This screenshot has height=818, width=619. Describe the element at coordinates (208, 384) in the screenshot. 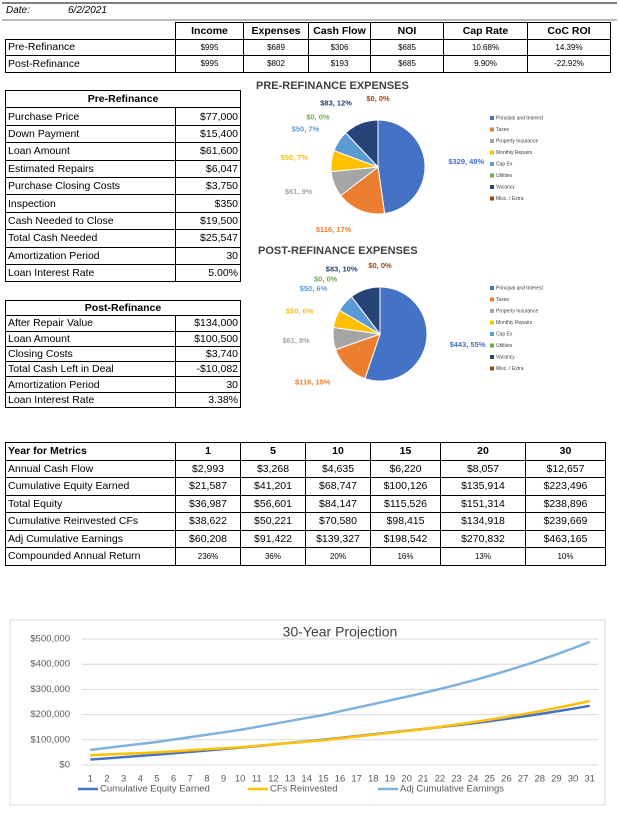

I see `table-cell: 30` at that location.